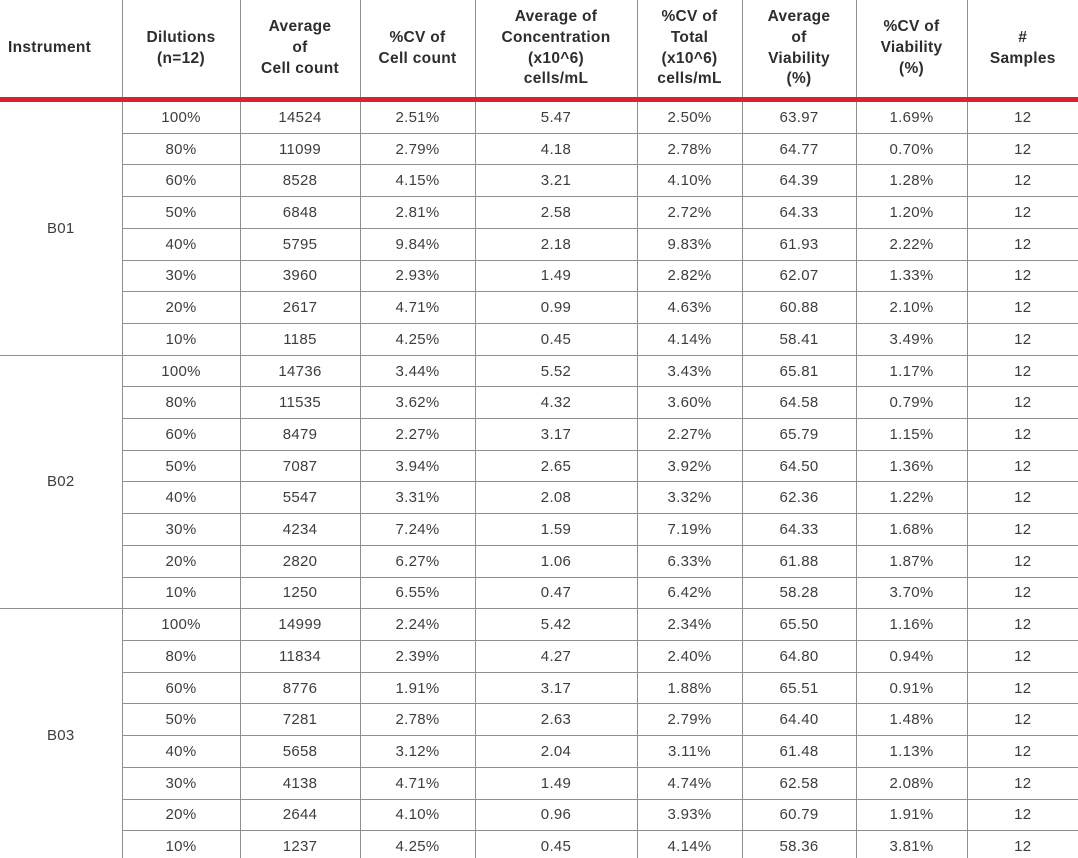 The height and width of the screenshot is (858, 1078). I want to click on column-header-cv-cell-count: %CV of Cell count, so click(417, 51).